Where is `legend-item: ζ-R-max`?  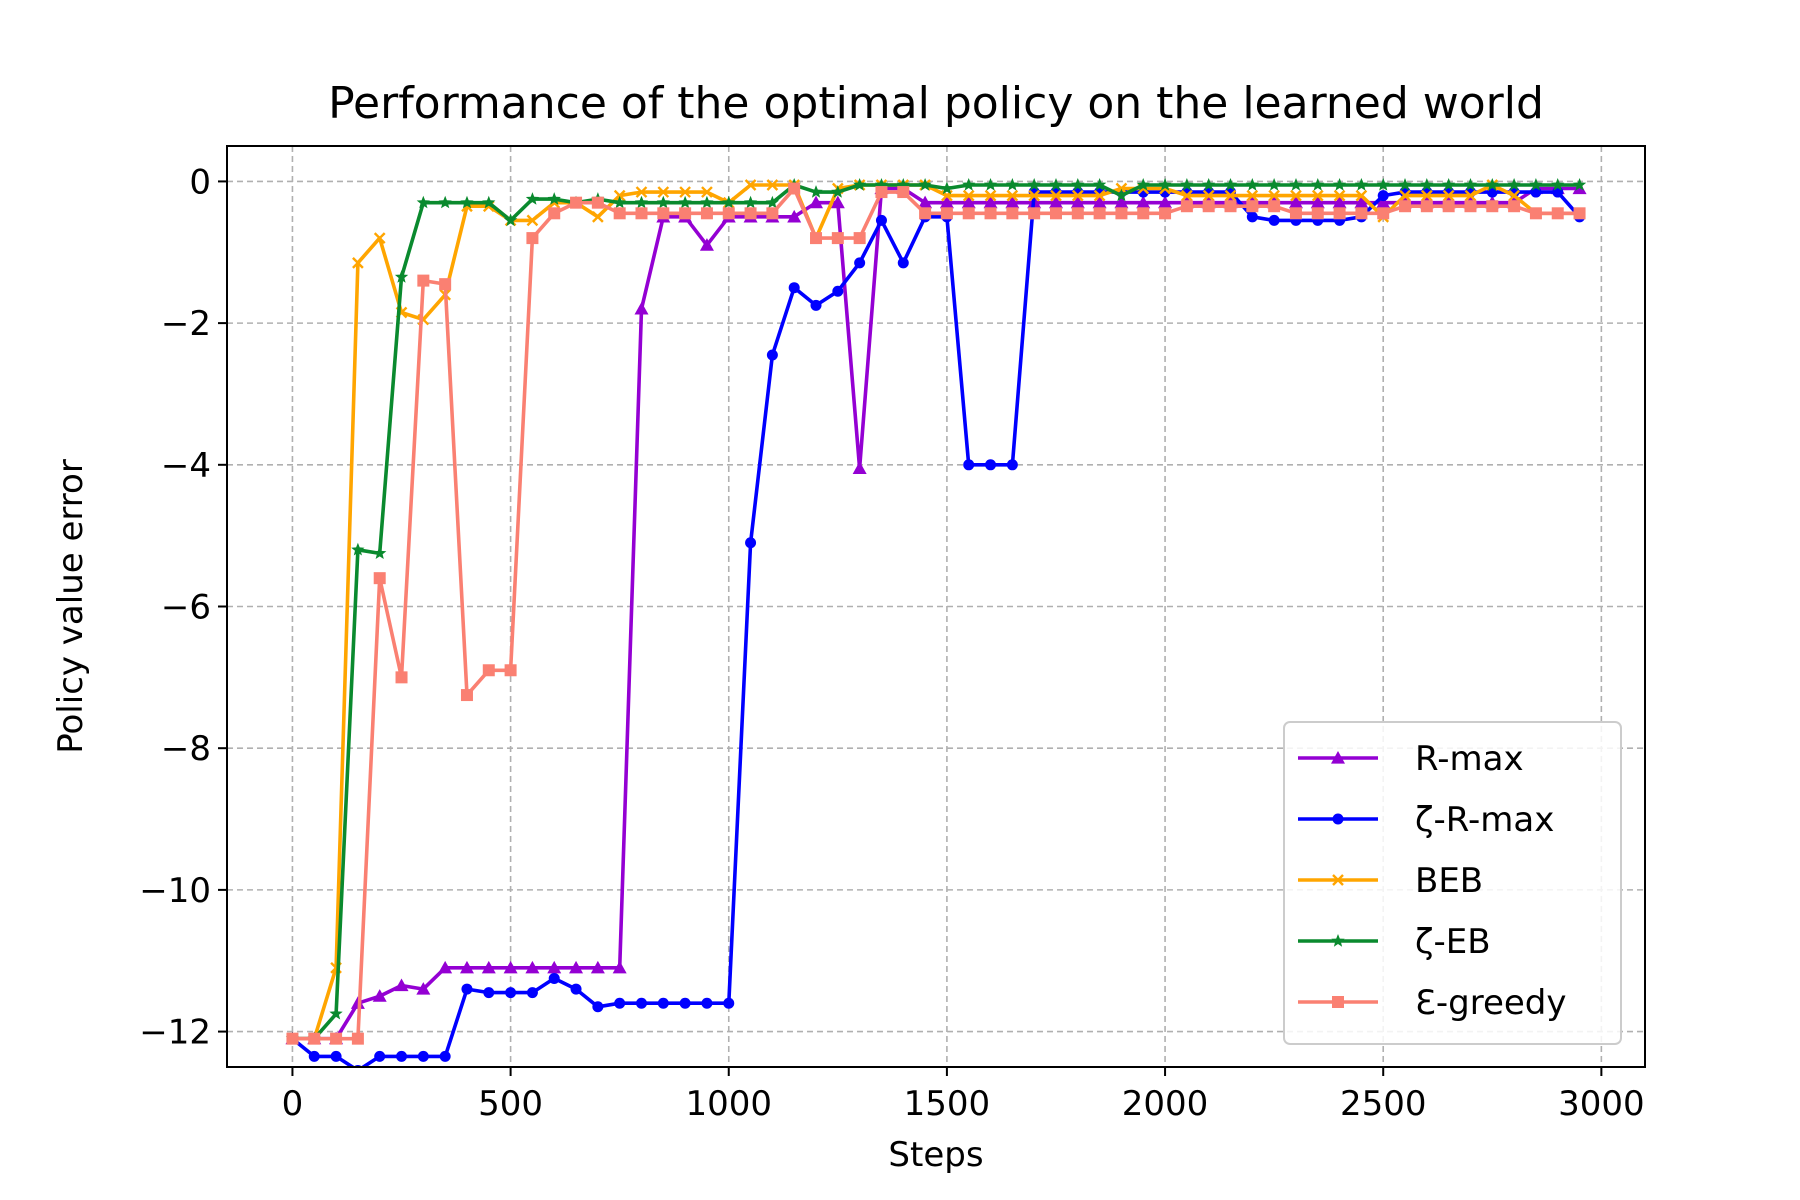 legend-item: ζ-R-max is located at coordinates (1426, 820).